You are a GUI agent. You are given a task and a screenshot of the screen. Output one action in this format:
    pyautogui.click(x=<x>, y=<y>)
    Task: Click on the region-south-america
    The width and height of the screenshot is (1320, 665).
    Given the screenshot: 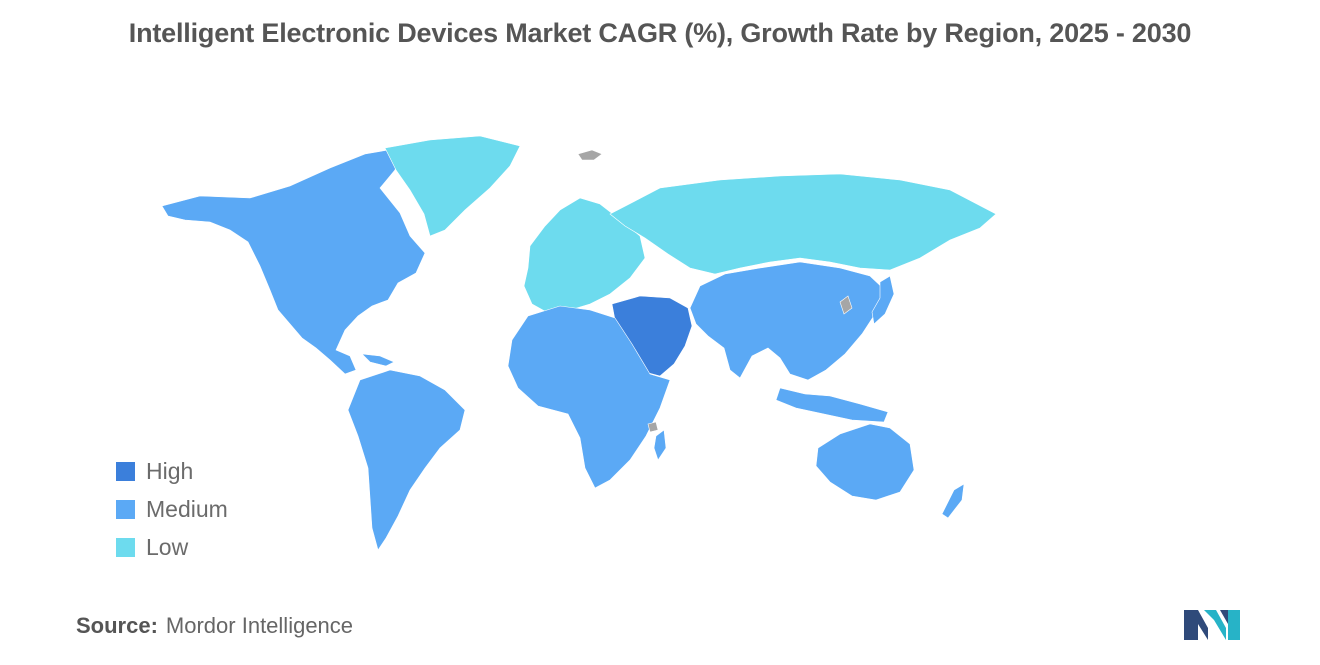 What is the action you would take?
    pyautogui.click(x=406, y=460)
    